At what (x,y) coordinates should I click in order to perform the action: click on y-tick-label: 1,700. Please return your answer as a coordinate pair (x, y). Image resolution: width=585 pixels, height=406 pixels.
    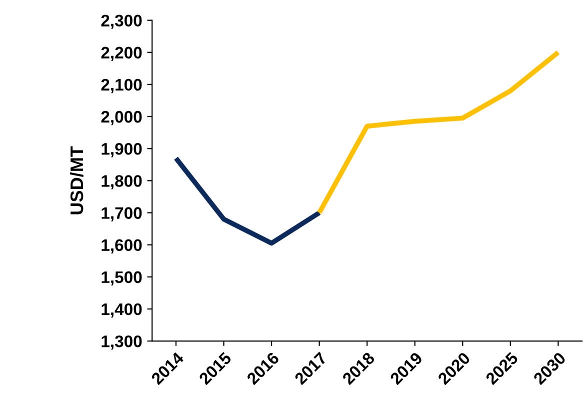
    Looking at the image, I should click on (122, 214).